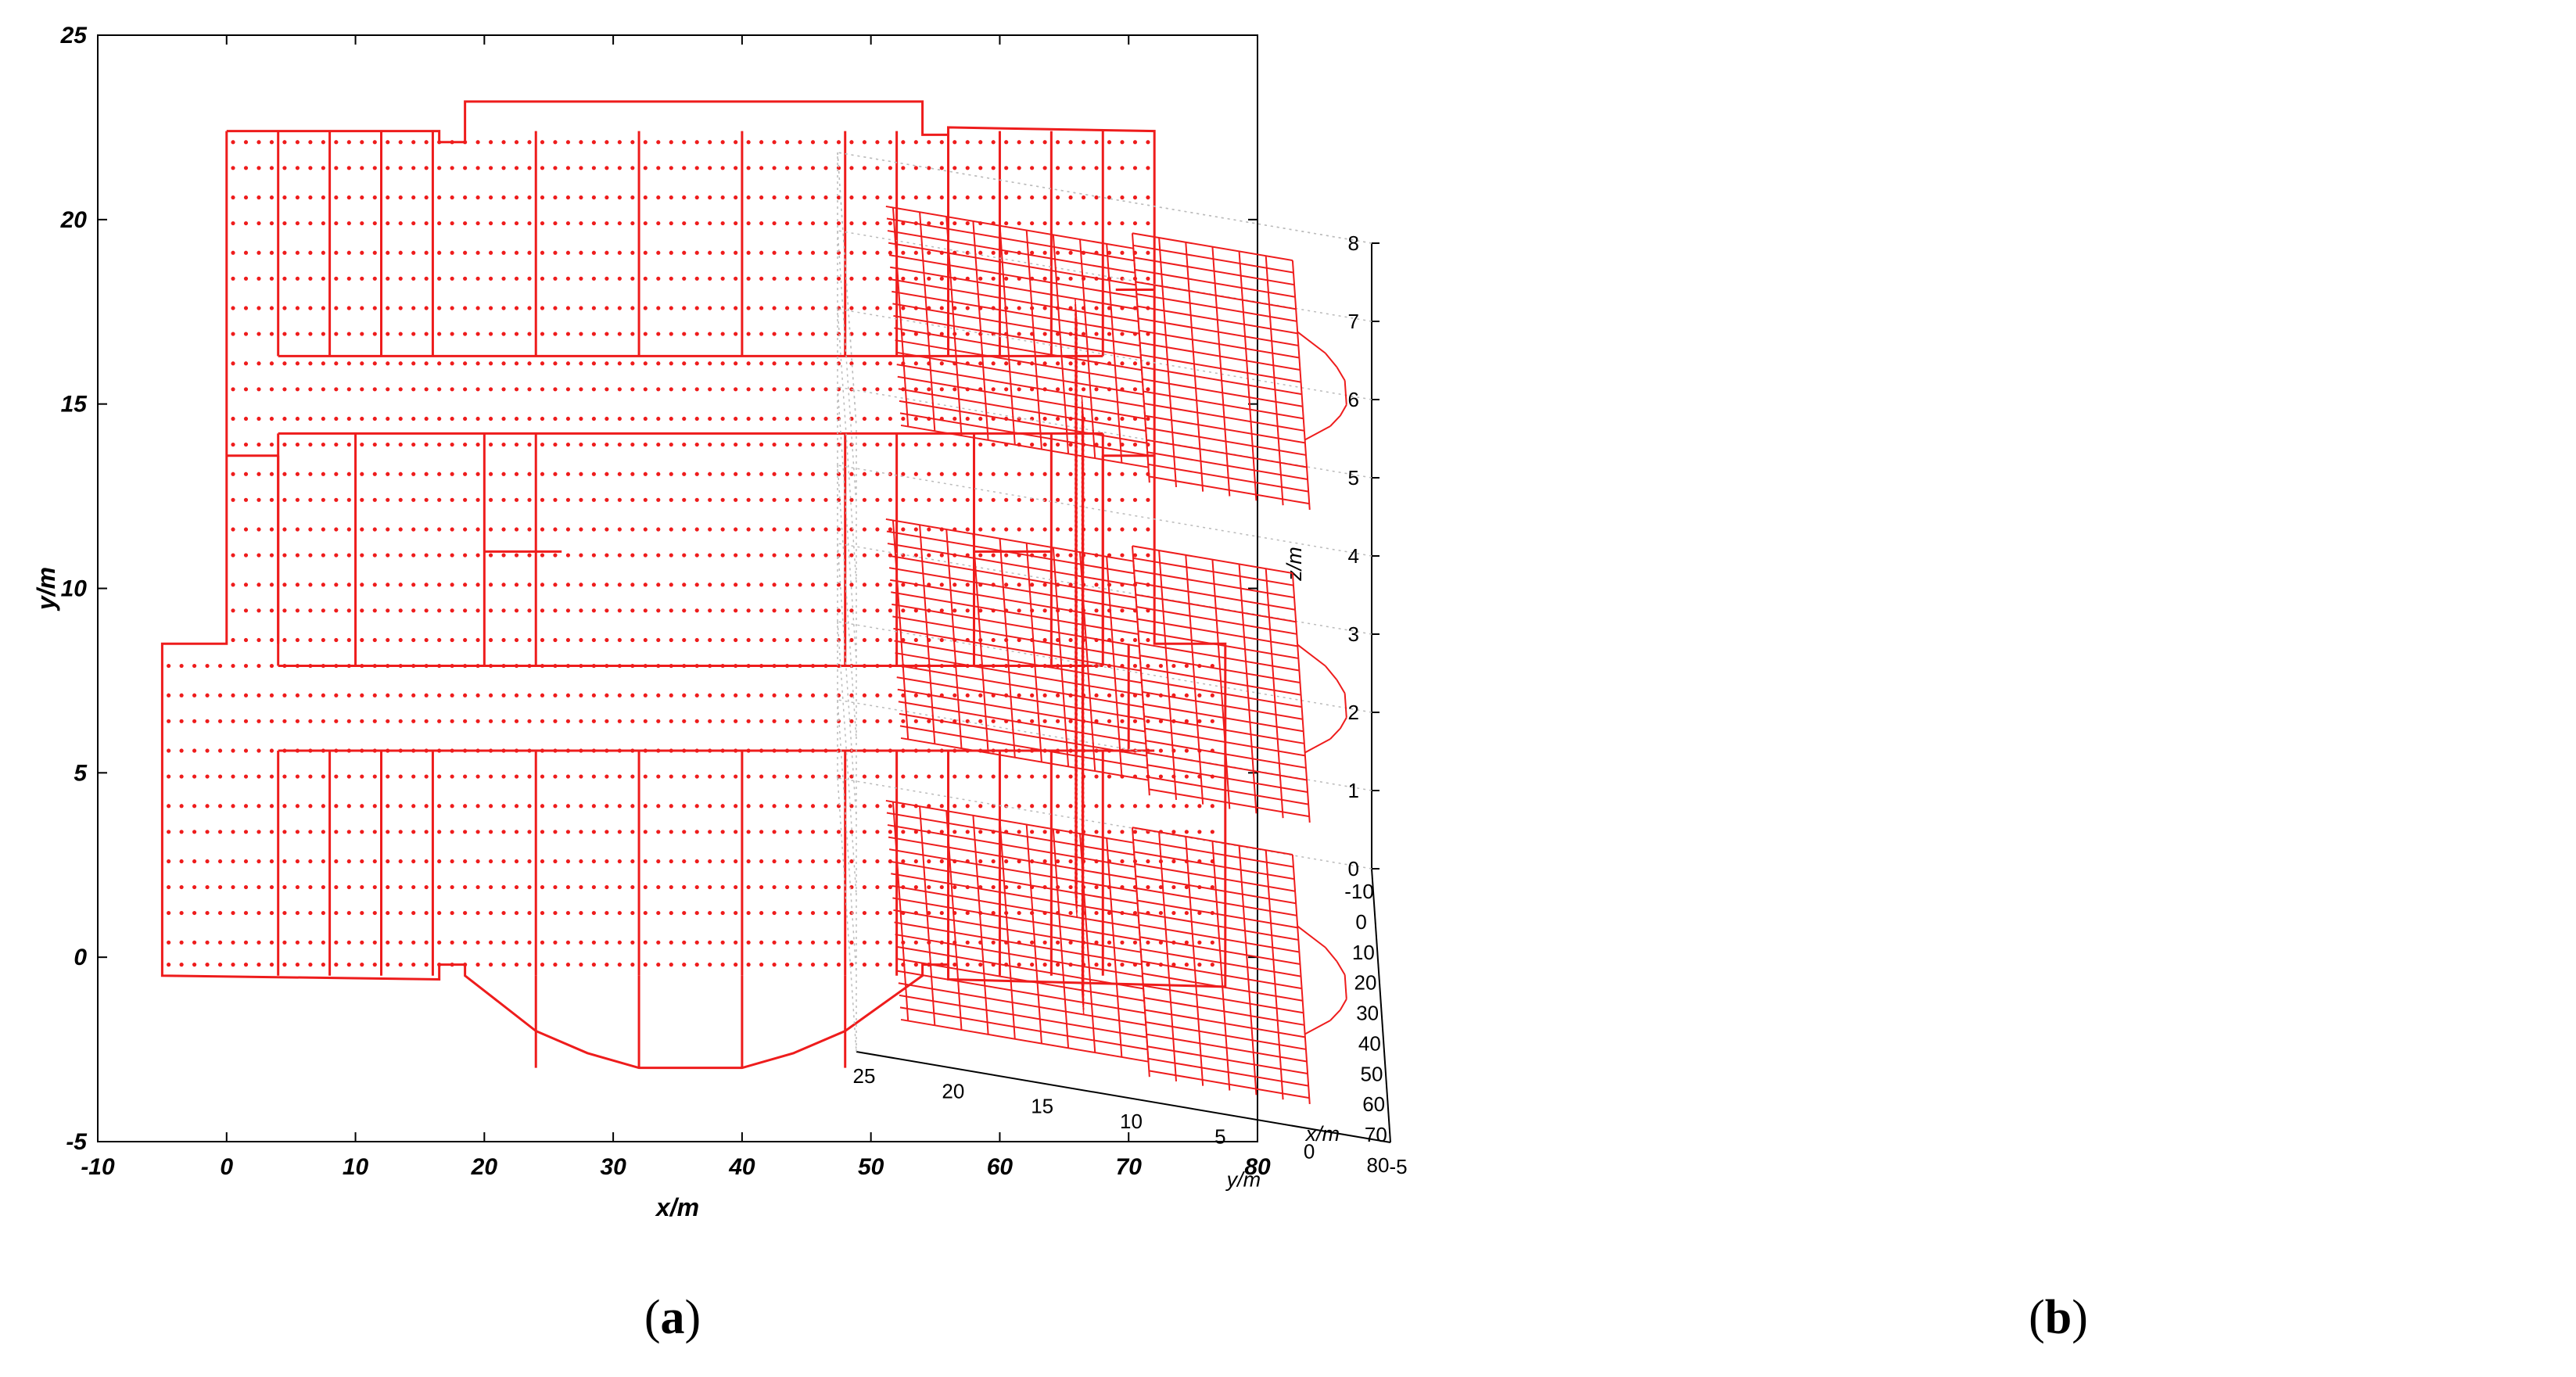  Describe the element at coordinates (1129, 1167) in the screenshot. I see `x-tick-label-a: 70` at that location.